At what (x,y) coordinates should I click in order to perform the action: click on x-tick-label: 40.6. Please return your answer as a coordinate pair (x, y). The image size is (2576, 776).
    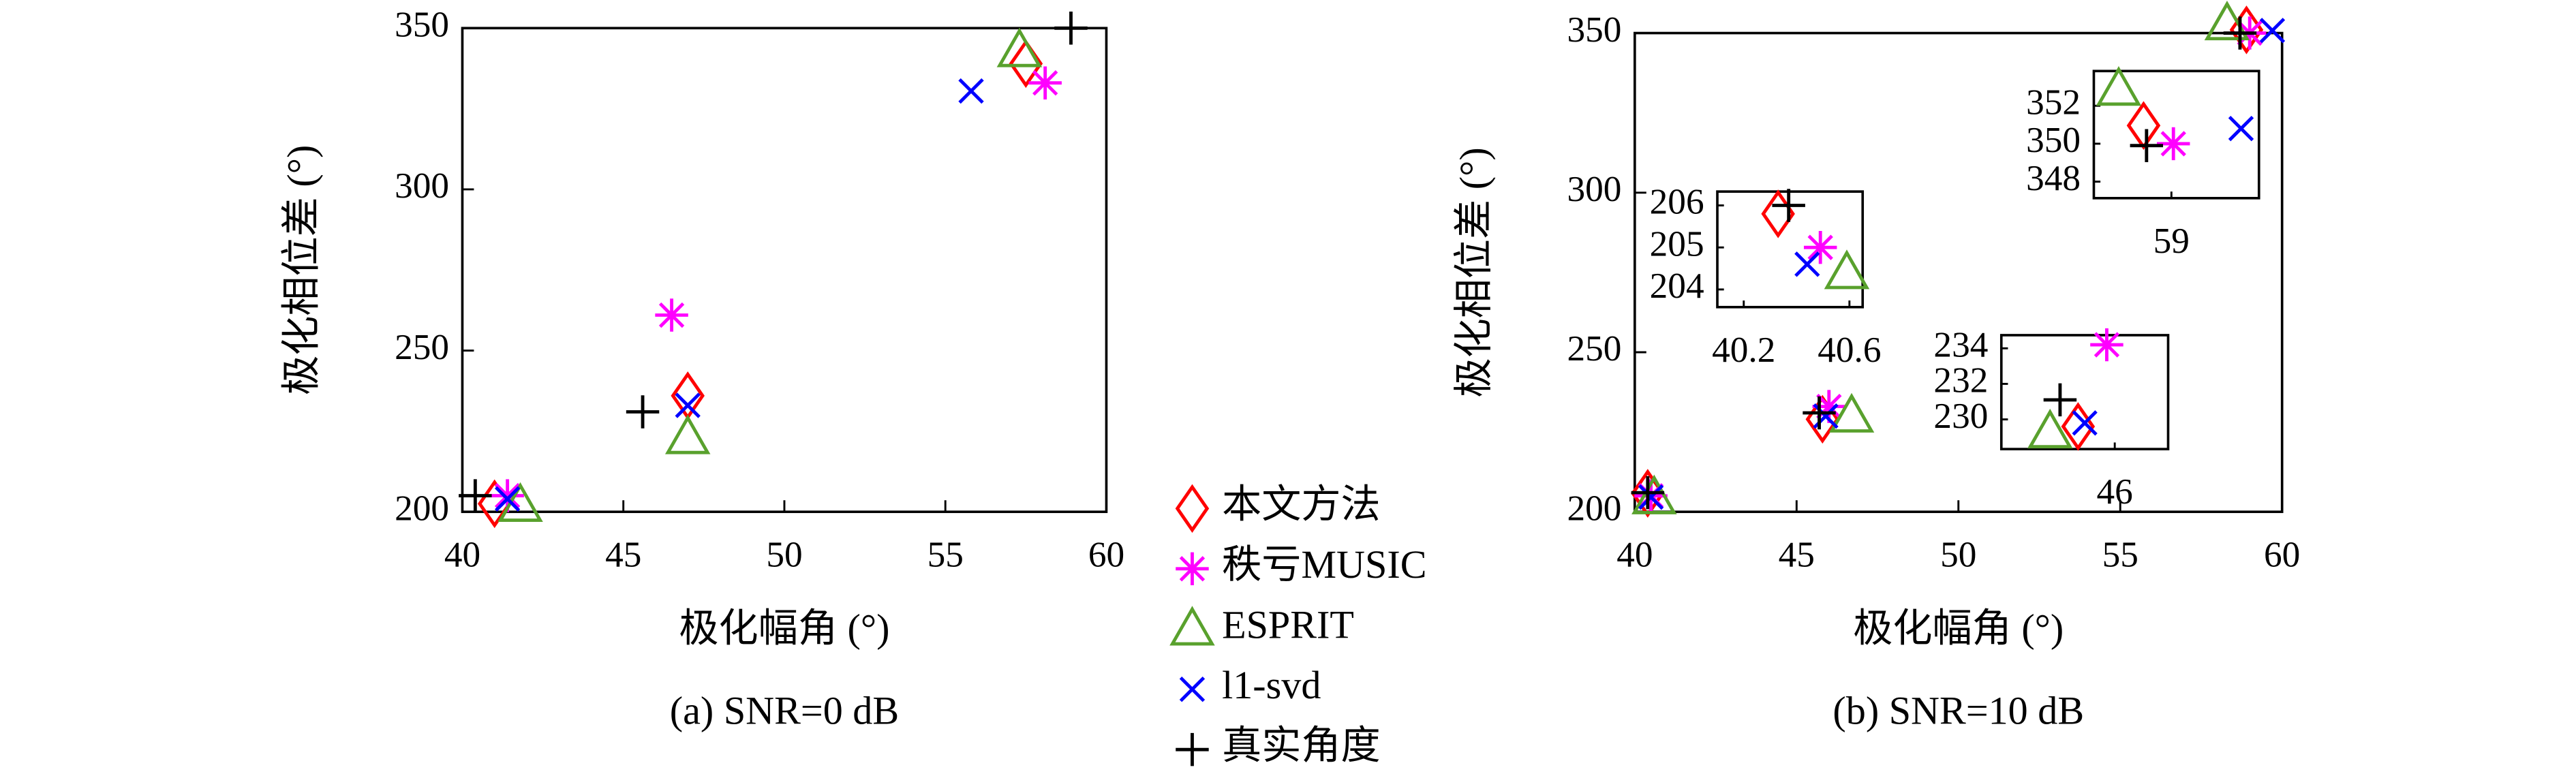
    Looking at the image, I should click on (1849, 350).